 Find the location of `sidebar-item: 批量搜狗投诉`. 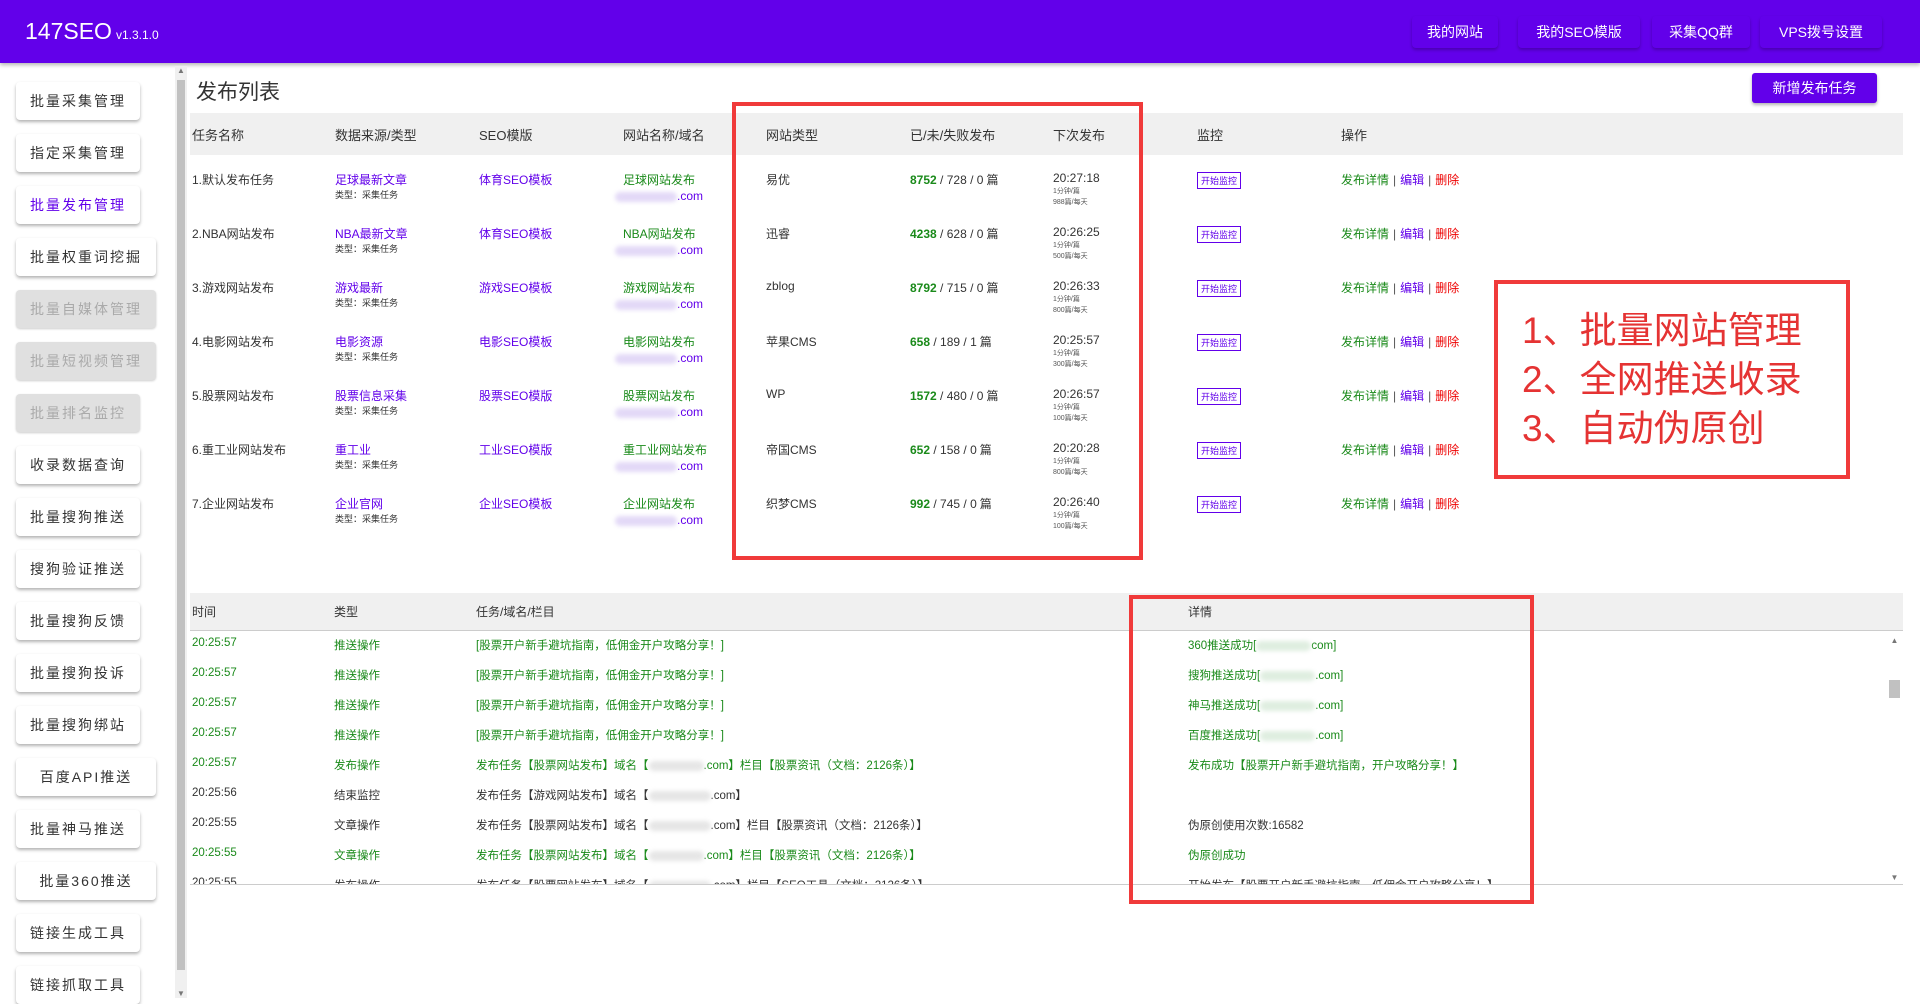

sidebar-item: 批量搜狗投诉 is located at coordinates (78, 673).